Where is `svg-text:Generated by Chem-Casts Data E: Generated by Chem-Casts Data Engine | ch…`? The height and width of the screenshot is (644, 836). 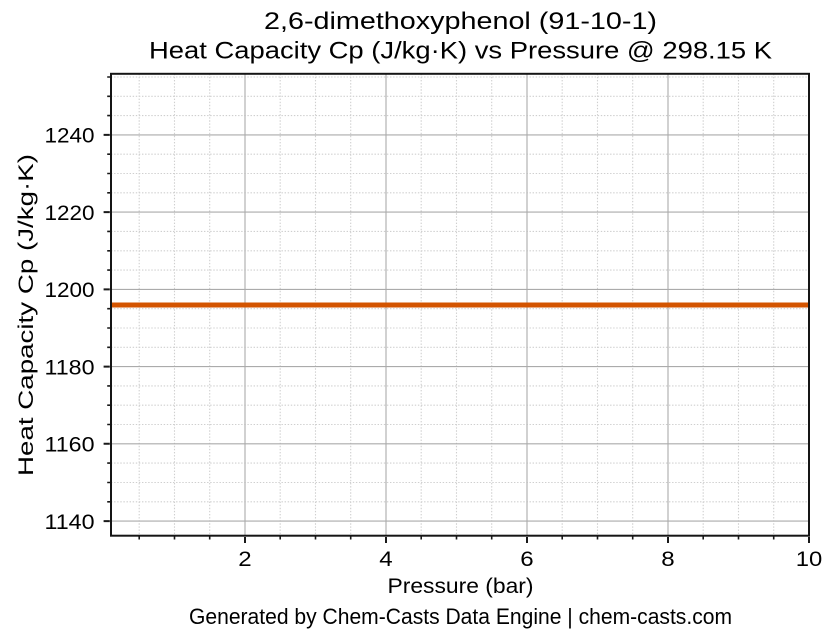 svg-text:Generated by Chem-Casts Data E: Generated by Chem-Casts Data Engine | ch… is located at coordinates (460, 616).